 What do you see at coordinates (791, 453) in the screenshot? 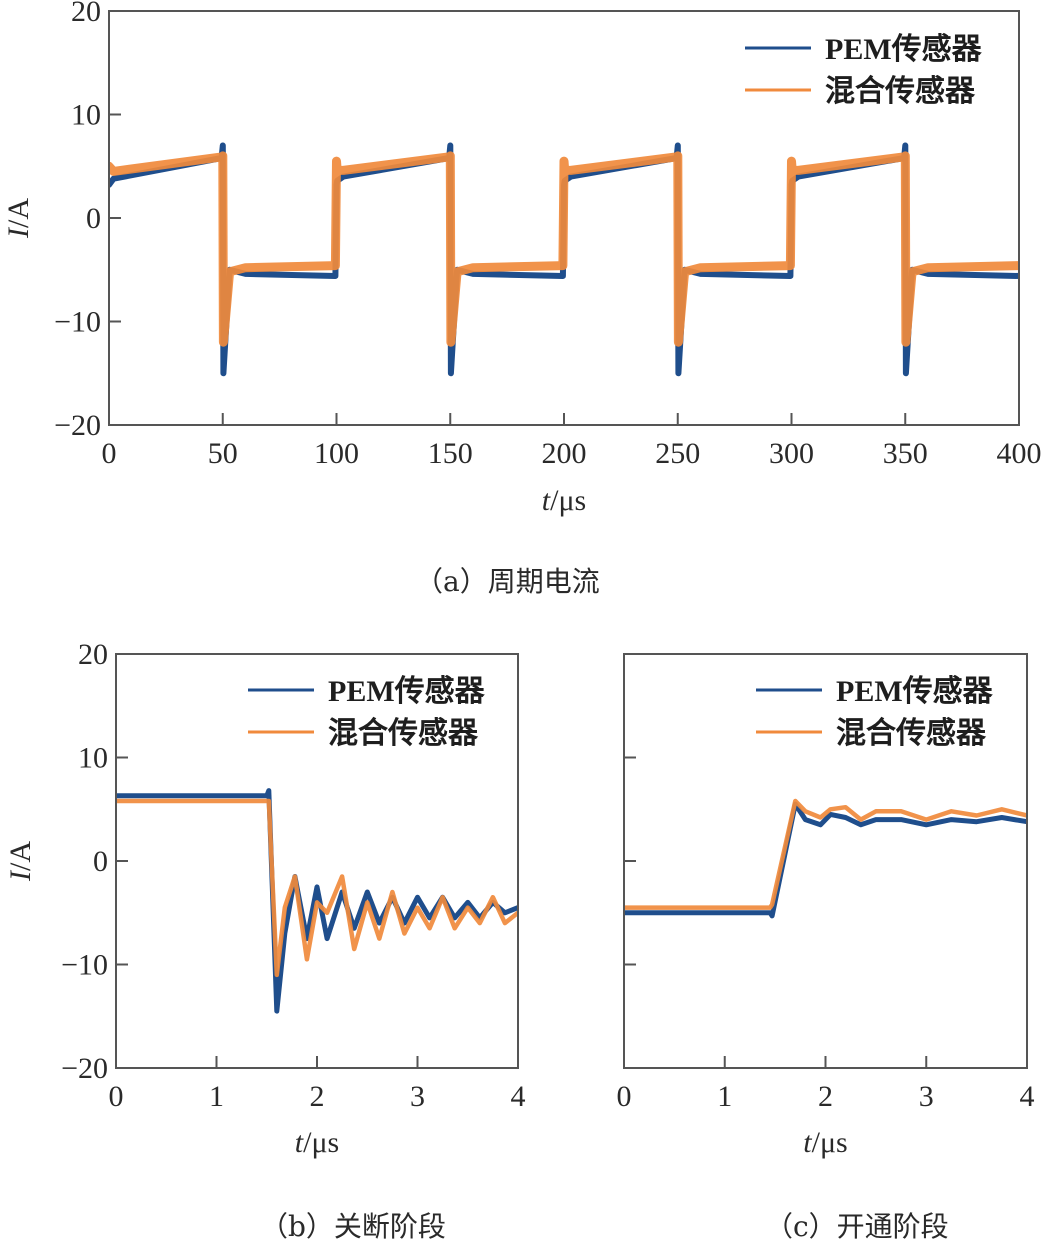
I see `x-tick-label: 300` at bounding box center [791, 453].